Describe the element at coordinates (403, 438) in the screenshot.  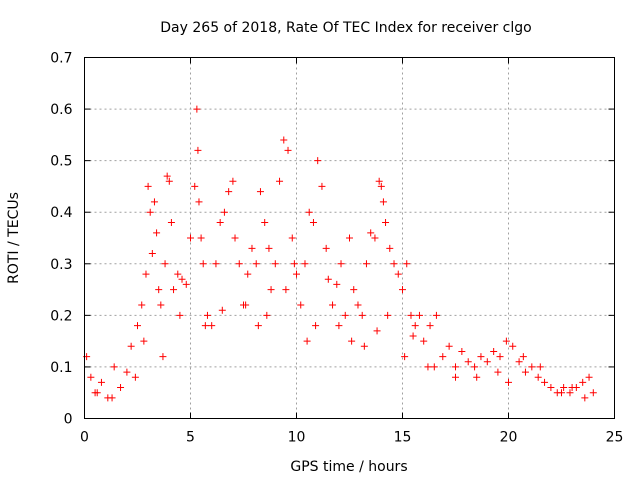
I see `x-tick-label-3: 15` at that location.